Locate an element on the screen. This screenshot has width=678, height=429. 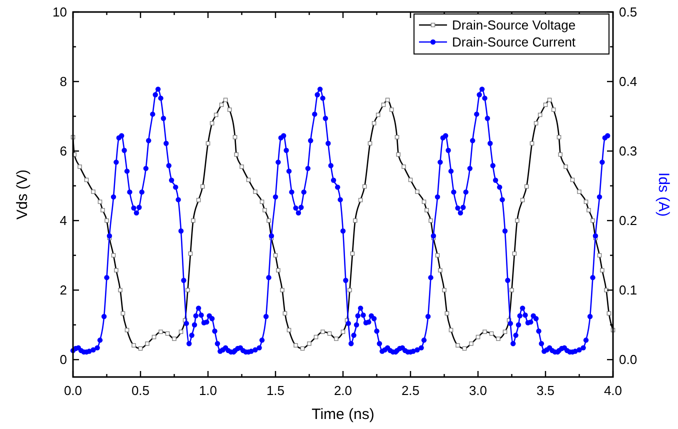
y-tick-label: 4 is located at coordinates (63, 220).